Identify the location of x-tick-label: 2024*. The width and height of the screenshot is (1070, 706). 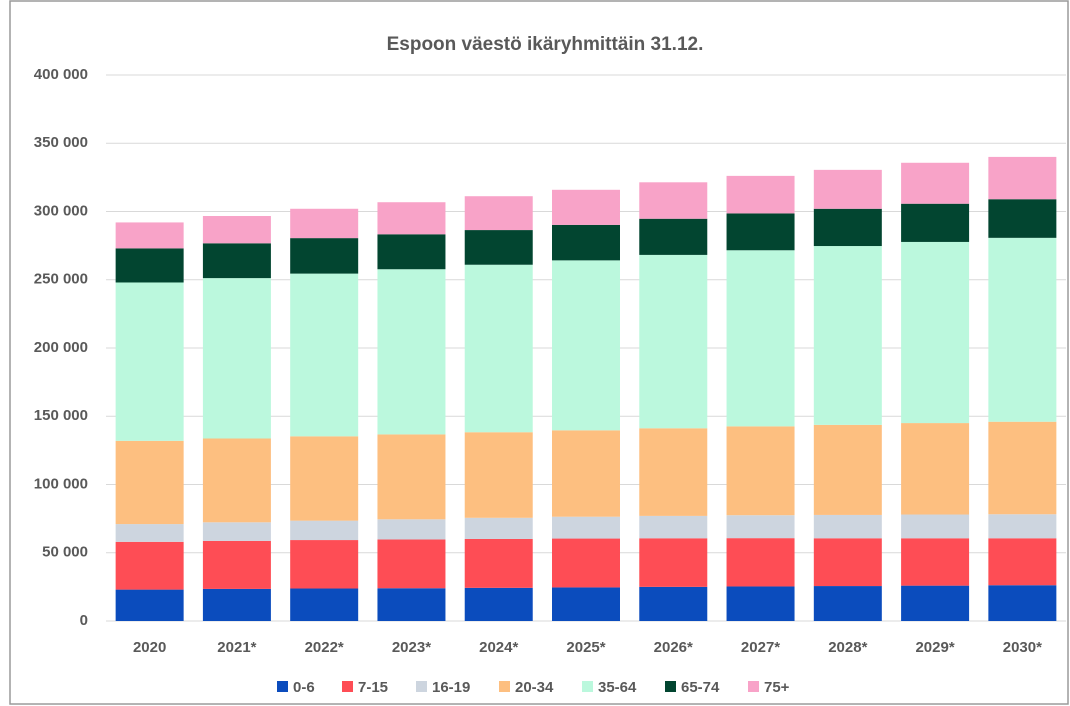
(498, 647).